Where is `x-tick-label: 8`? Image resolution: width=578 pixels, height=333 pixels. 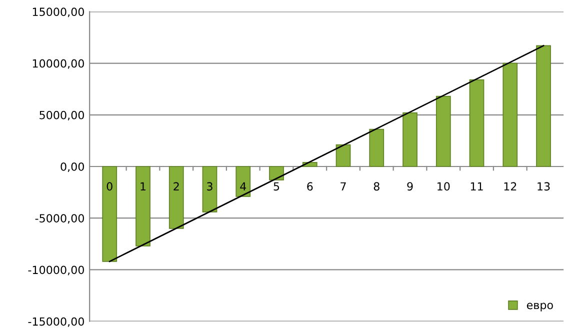
x-tick-label: 8 is located at coordinates (377, 186).